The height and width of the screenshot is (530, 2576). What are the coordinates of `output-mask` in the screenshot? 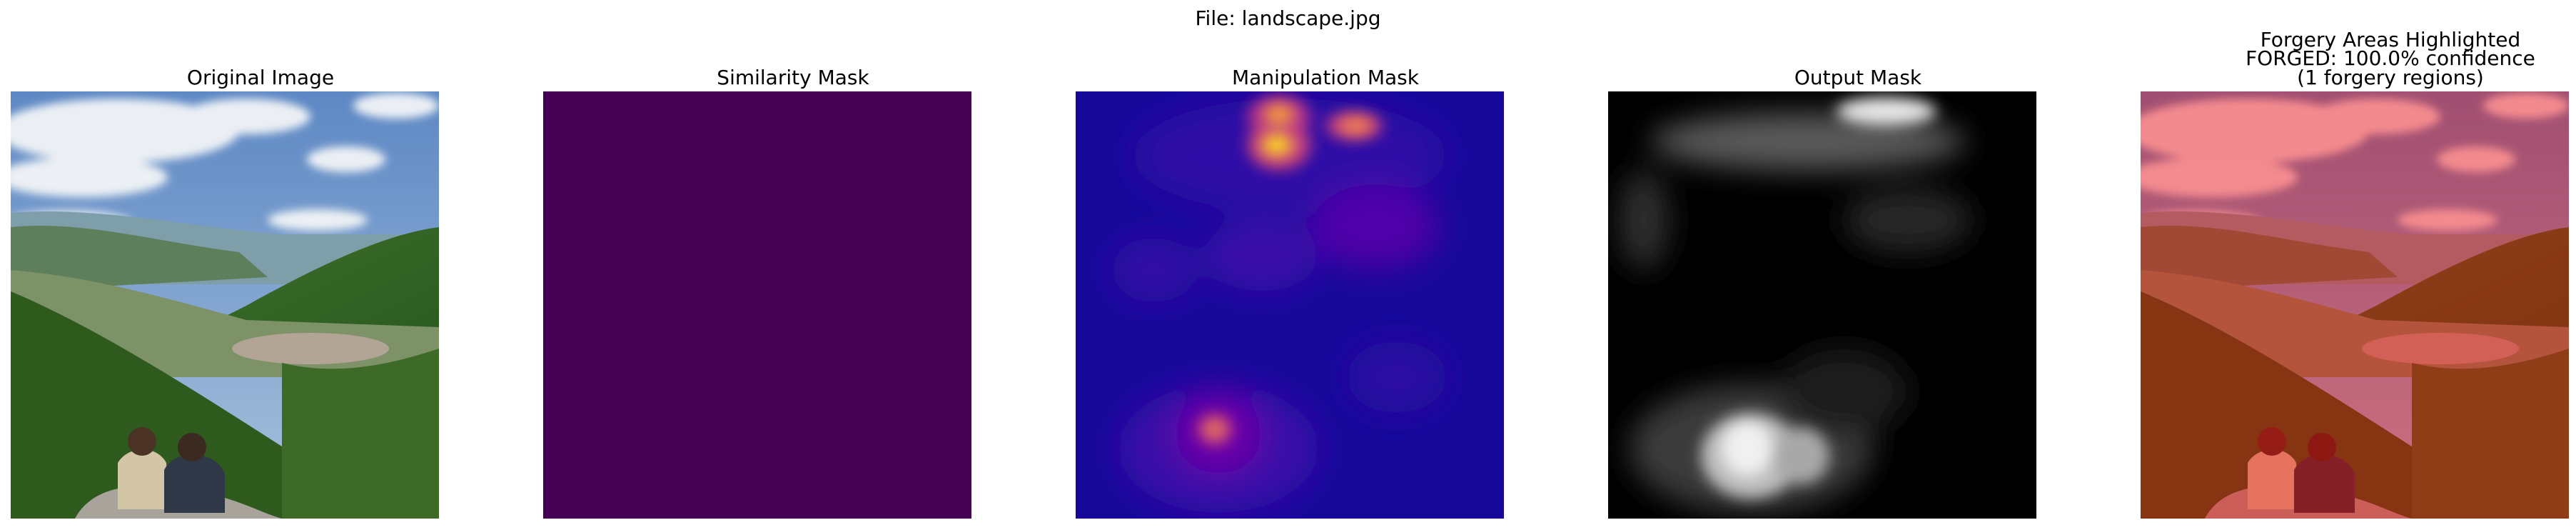 It's located at (1822, 305).